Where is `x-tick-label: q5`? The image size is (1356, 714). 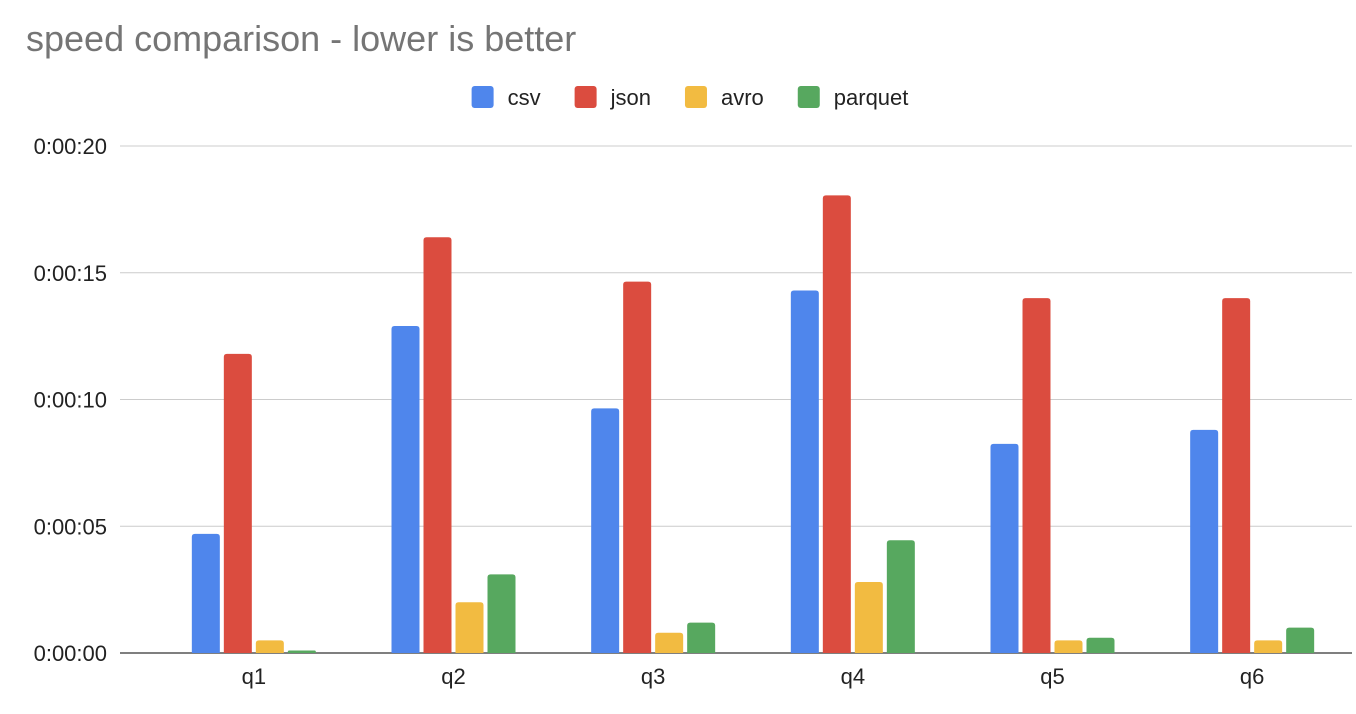
x-tick-label: q5 is located at coordinates (1052, 676).